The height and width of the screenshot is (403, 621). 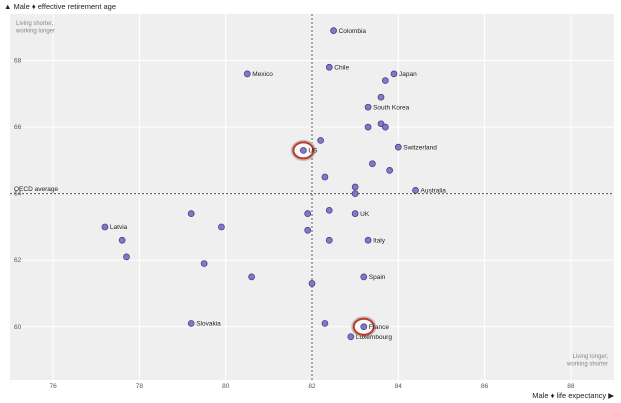 What do you see at coordinates (60, 6) in the screenshot?
I see `y-axis-title: ▲ Male ♦ effective retirement age` at bounding box center [60, 6].